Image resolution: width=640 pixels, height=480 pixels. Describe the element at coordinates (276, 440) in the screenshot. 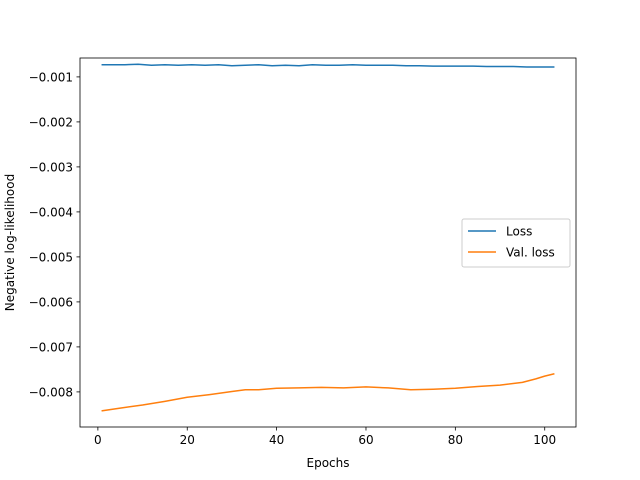

I see `x-tick-label: 40` at that location.